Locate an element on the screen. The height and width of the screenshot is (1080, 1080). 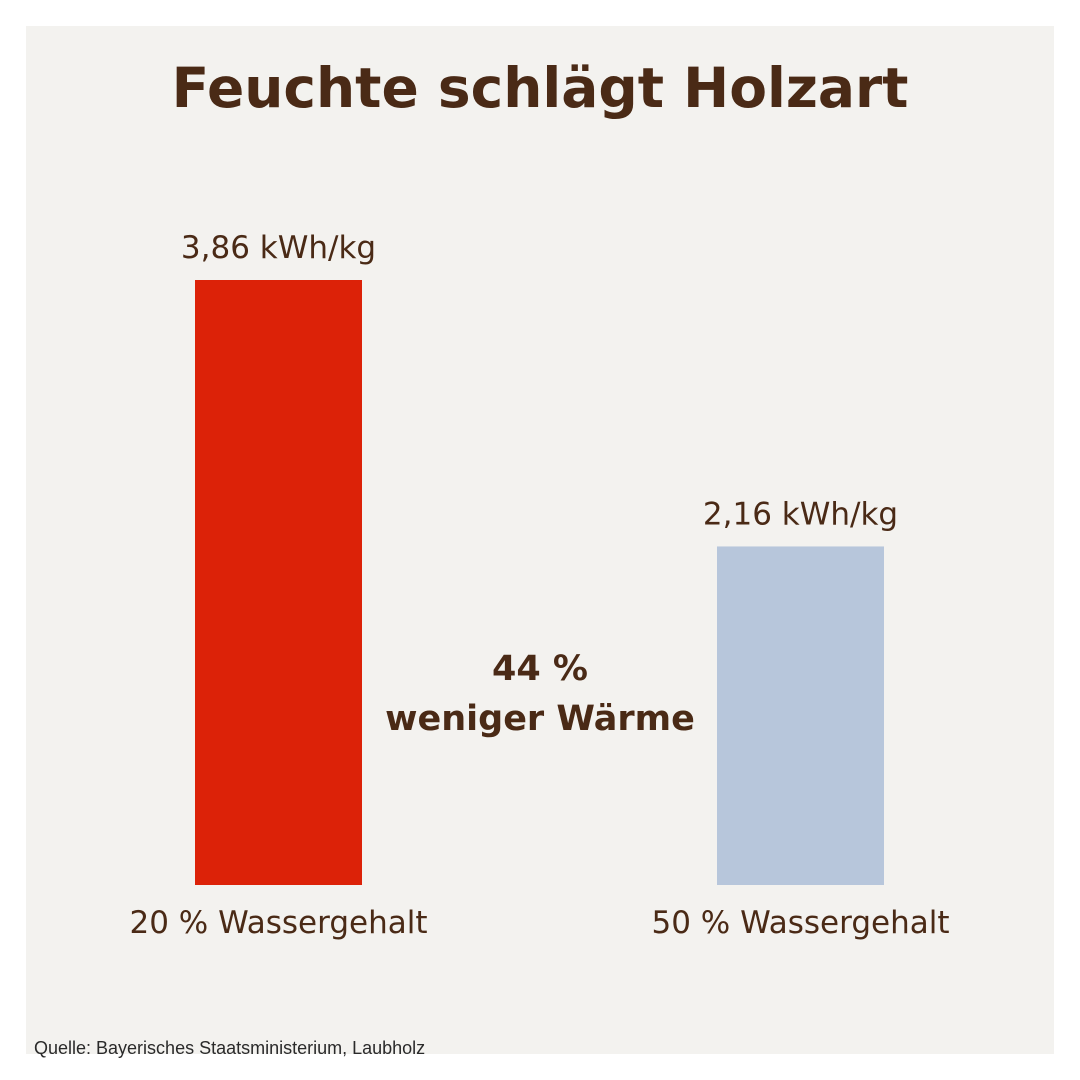
annotation-percent: 44 % is located at coordinates (540, 669).